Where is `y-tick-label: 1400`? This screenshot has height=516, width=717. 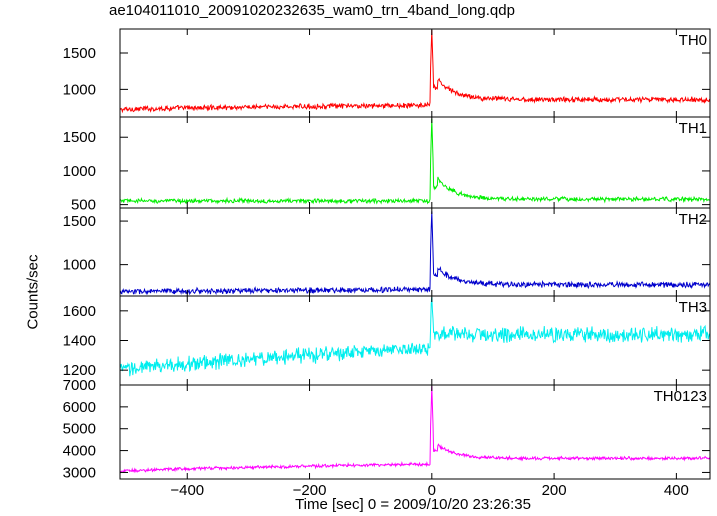
y-tick-label: 1400 is located at coordinates (79, 341).